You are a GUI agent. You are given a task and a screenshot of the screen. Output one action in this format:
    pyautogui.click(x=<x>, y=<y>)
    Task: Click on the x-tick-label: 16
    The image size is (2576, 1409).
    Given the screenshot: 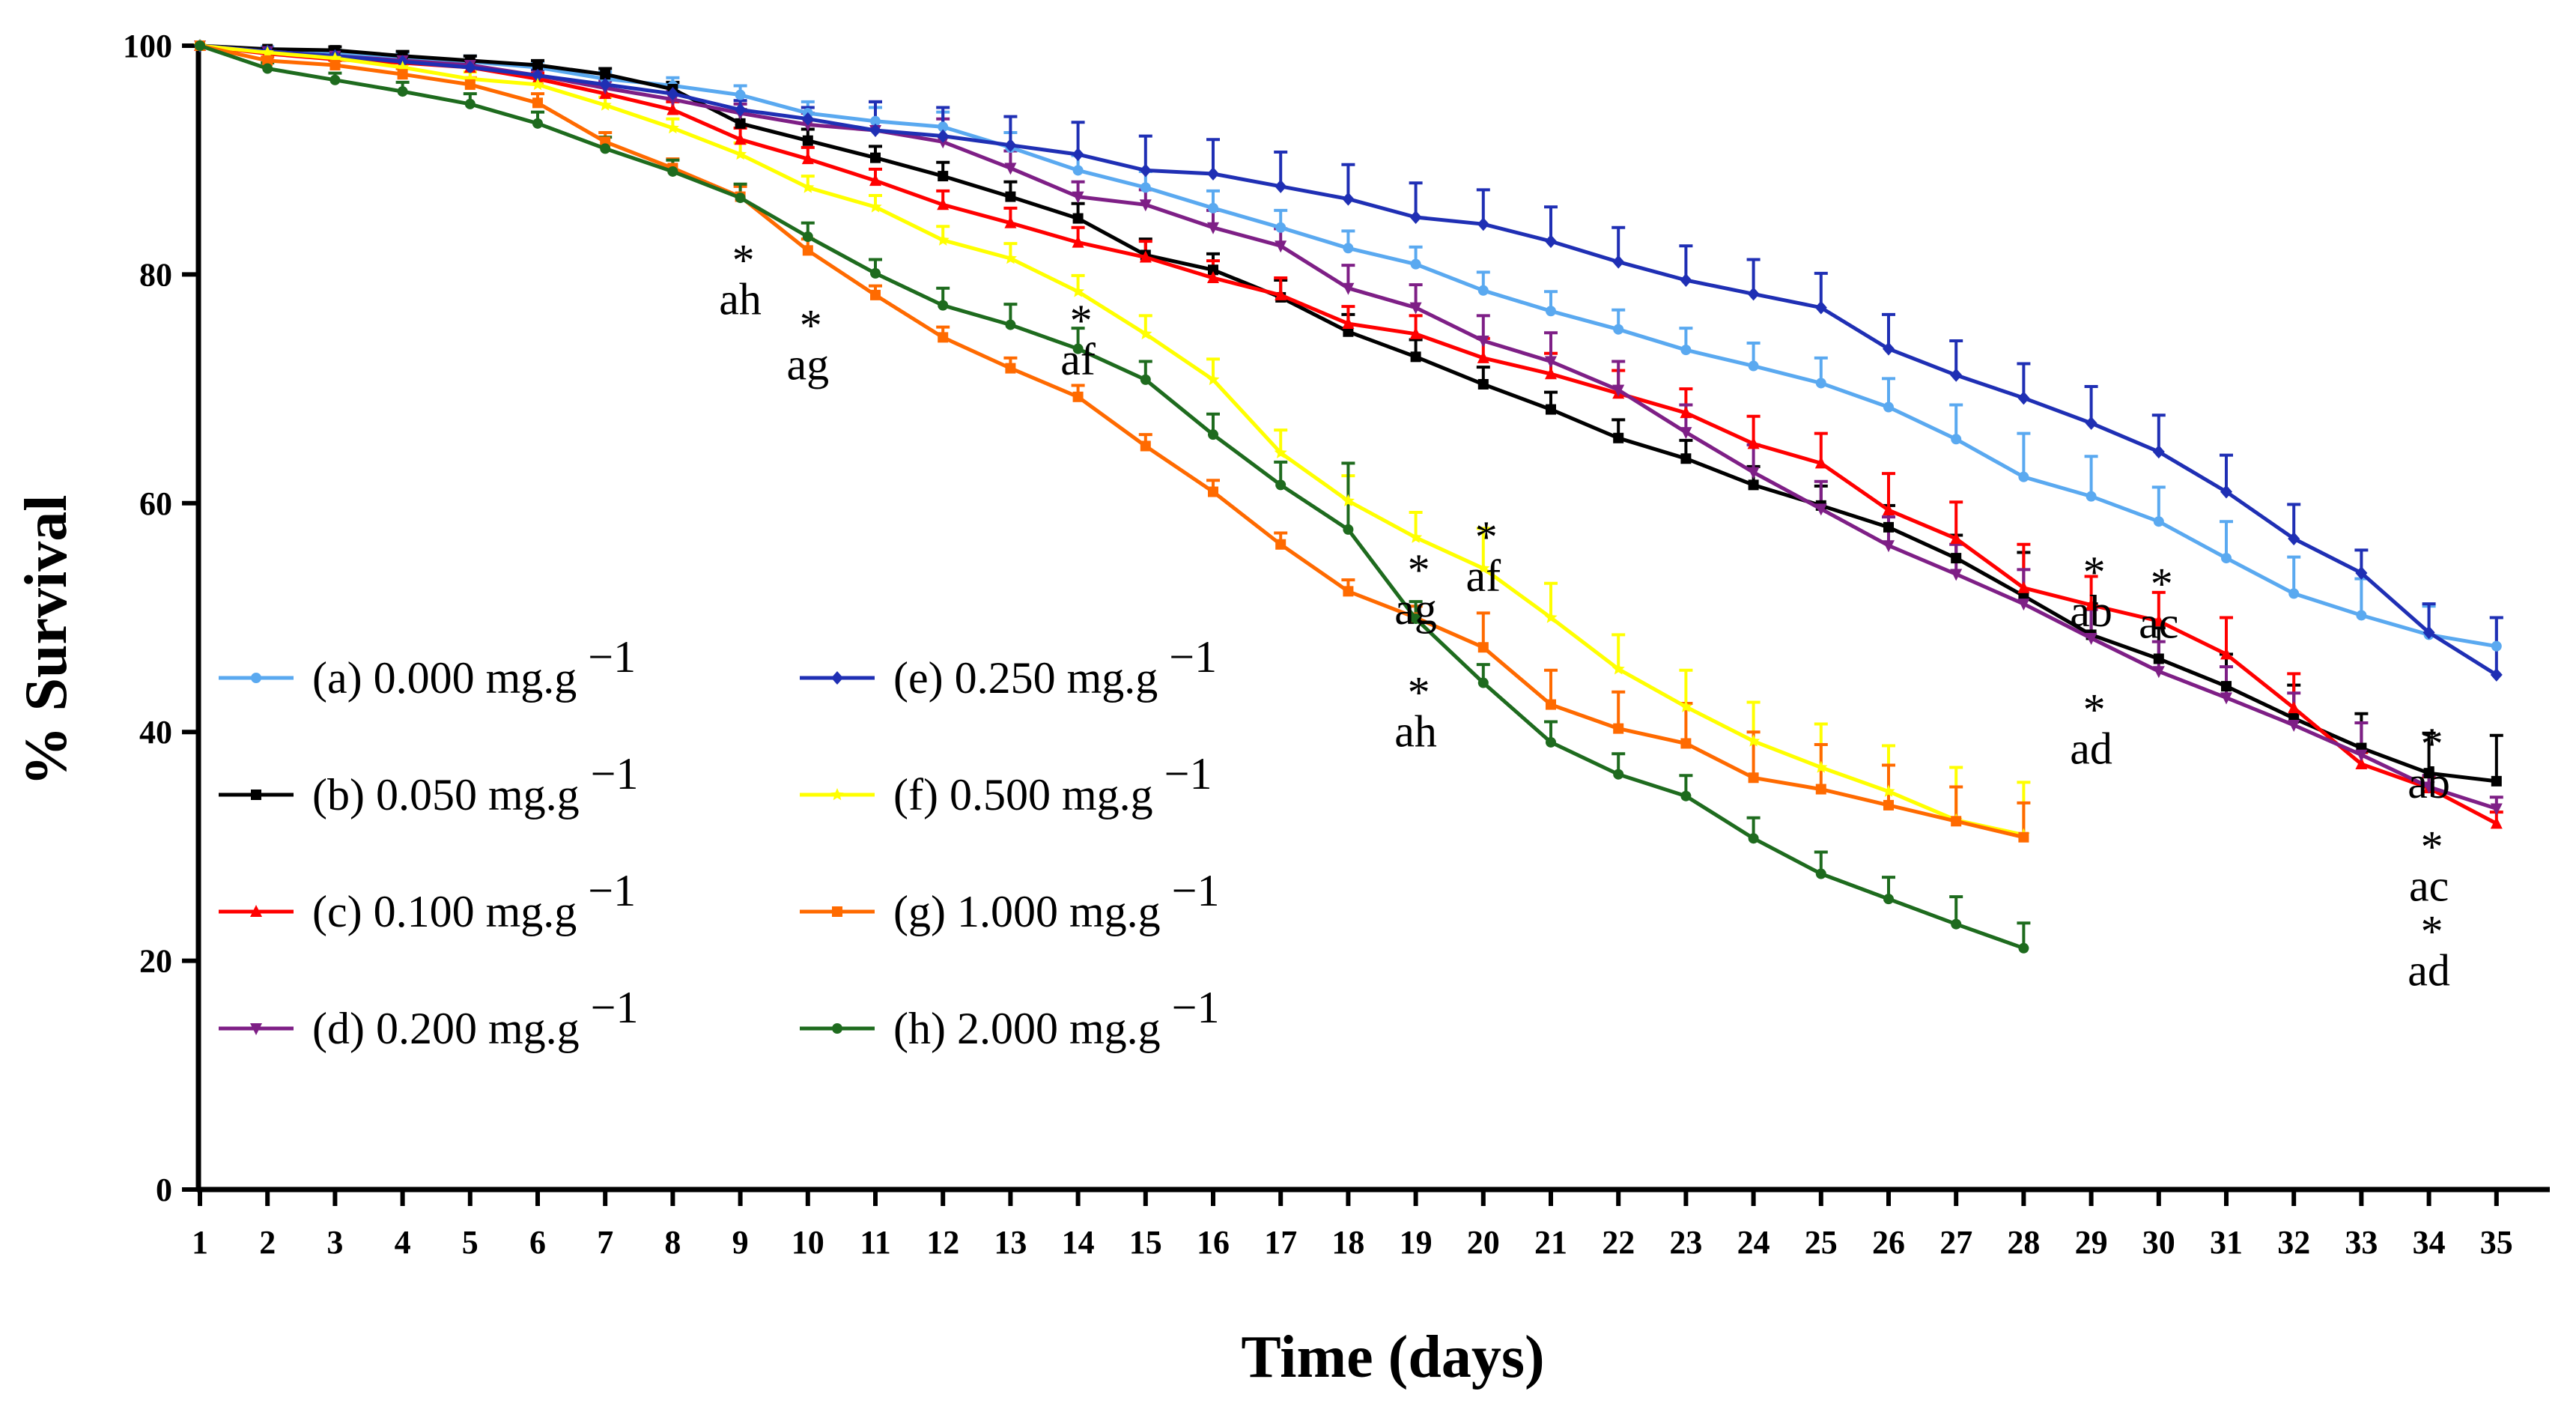 What is the action you would take?
    pyautogui.click(x=1213, y=1242)
    